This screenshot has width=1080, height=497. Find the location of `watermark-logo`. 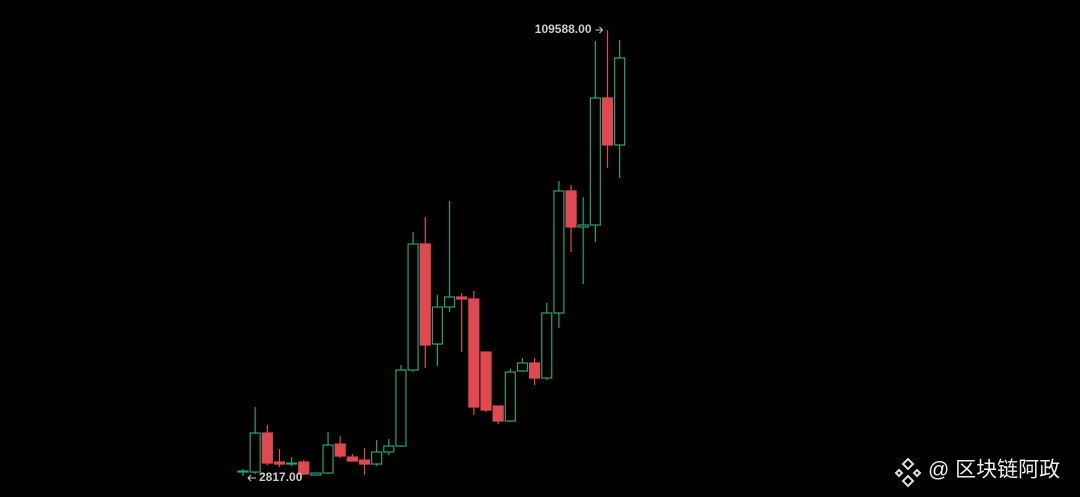

watermark-logo is located at coordinates (908, 472).